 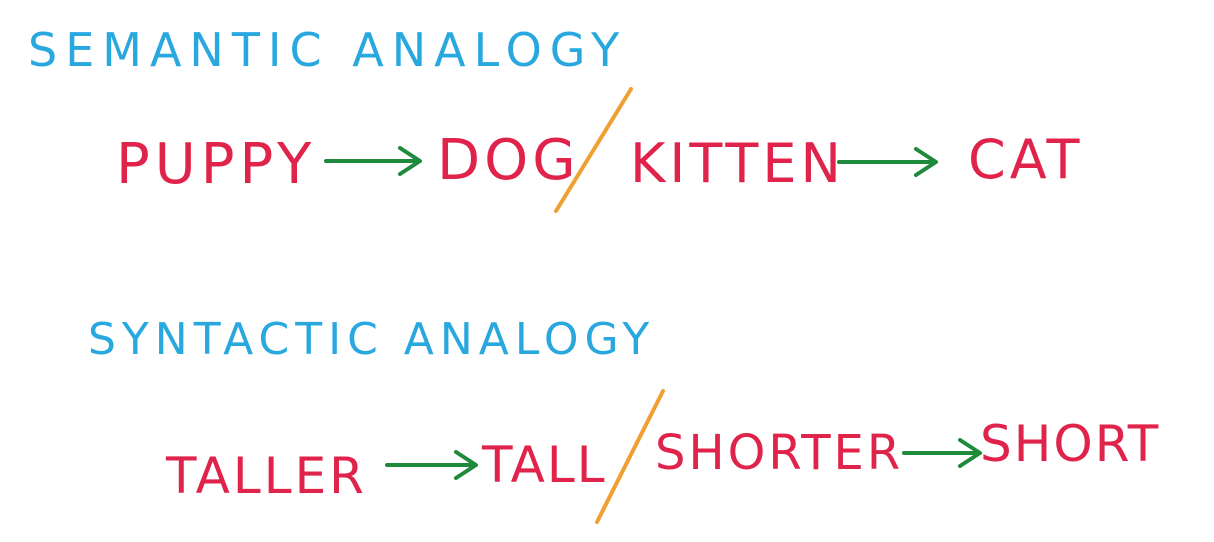 I want to click on syntactic-heading: SYNTACTIC ANALOGY, so click(x=372, y=339).